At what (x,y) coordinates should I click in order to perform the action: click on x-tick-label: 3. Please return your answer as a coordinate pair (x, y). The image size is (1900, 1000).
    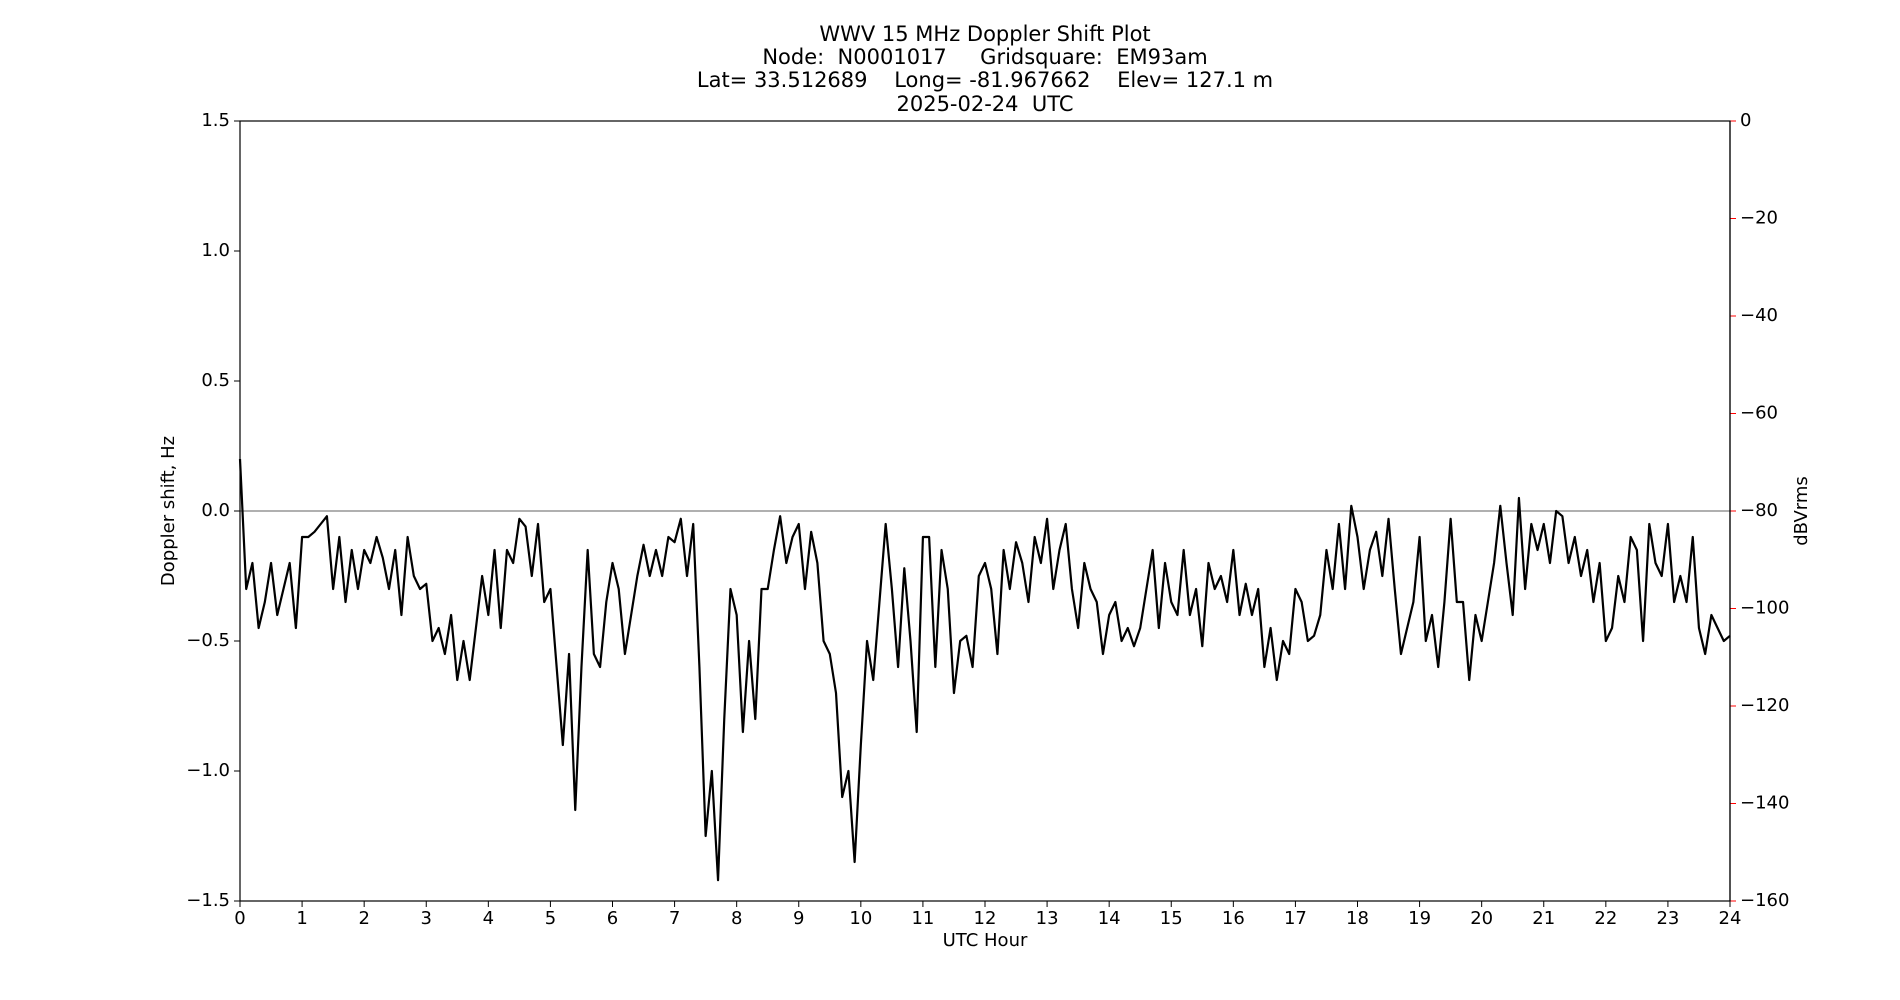
    Looking at the image, I should click on (426, 918).